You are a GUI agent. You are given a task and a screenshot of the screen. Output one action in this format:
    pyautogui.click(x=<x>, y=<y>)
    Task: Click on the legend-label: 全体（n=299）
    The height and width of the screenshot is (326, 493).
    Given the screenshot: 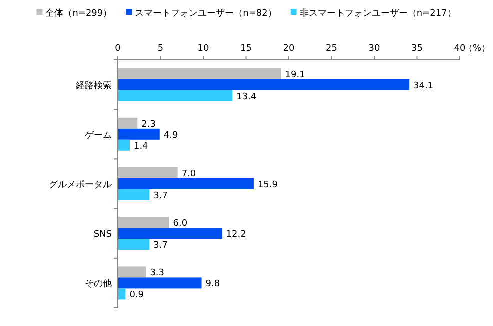 What is the action you would take?
    pyautogui.click(x=79, y=13)
    